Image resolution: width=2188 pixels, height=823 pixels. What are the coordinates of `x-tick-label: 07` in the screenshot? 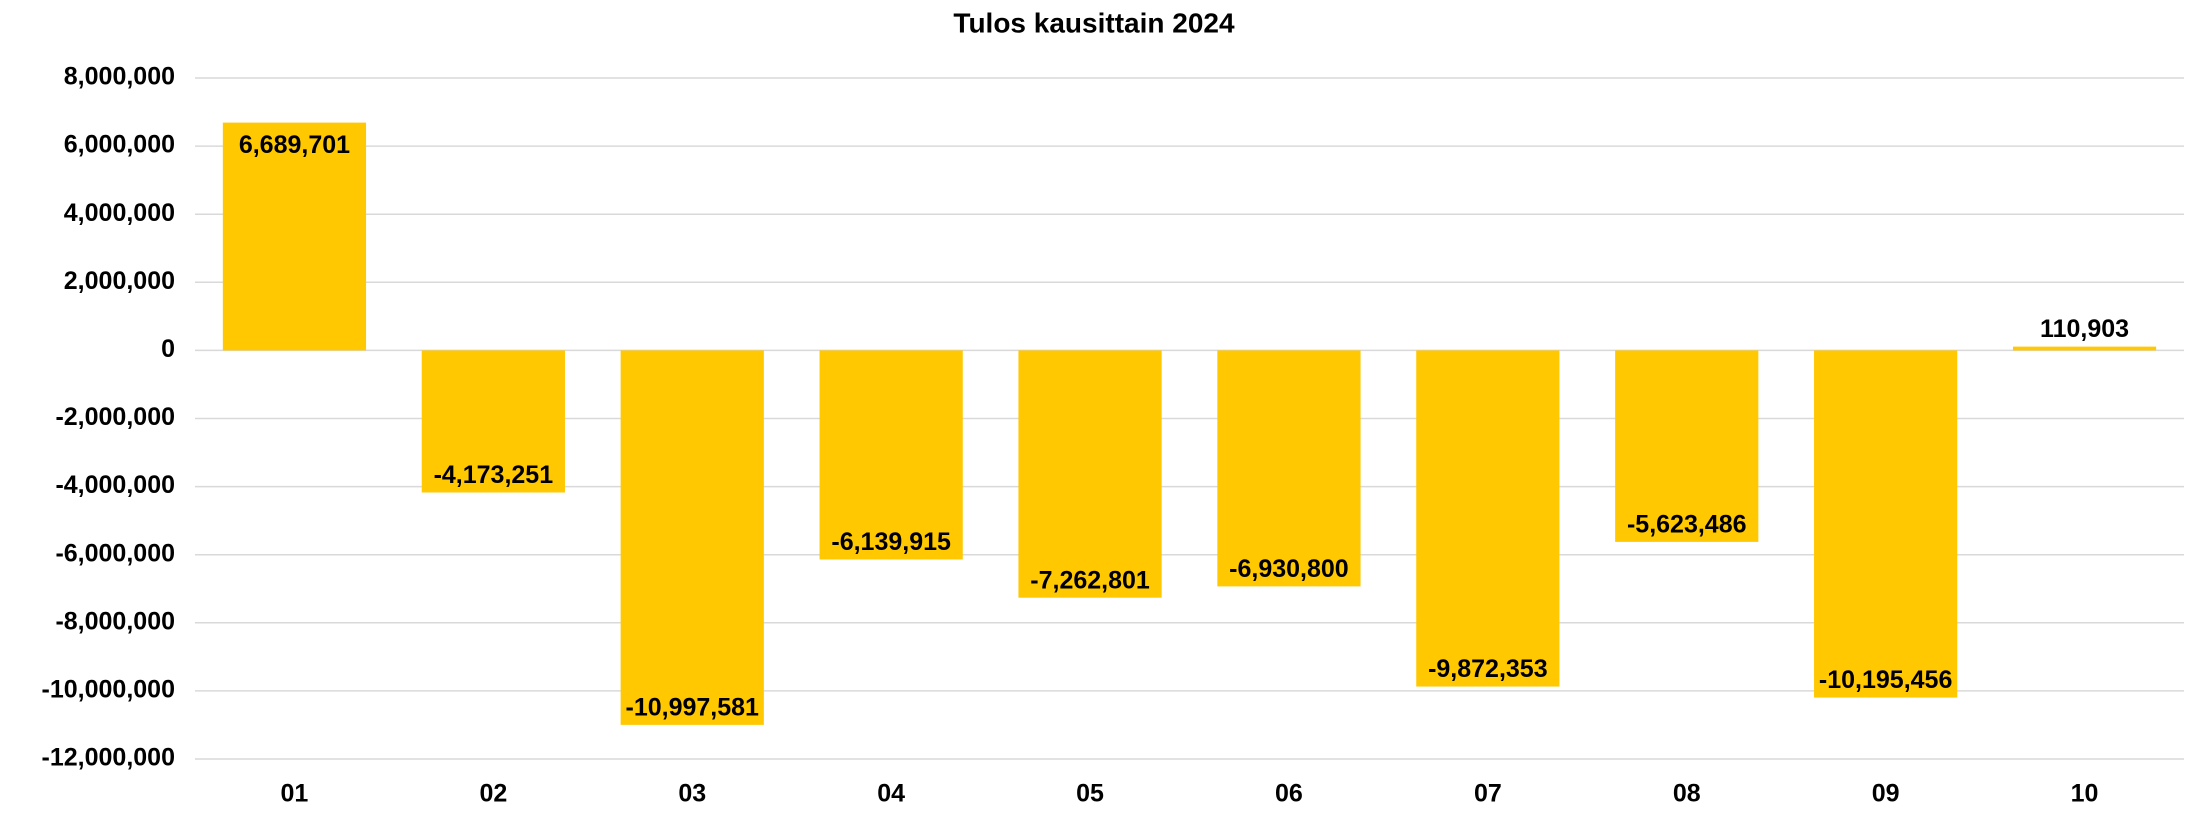 It's located at (1488, 794).